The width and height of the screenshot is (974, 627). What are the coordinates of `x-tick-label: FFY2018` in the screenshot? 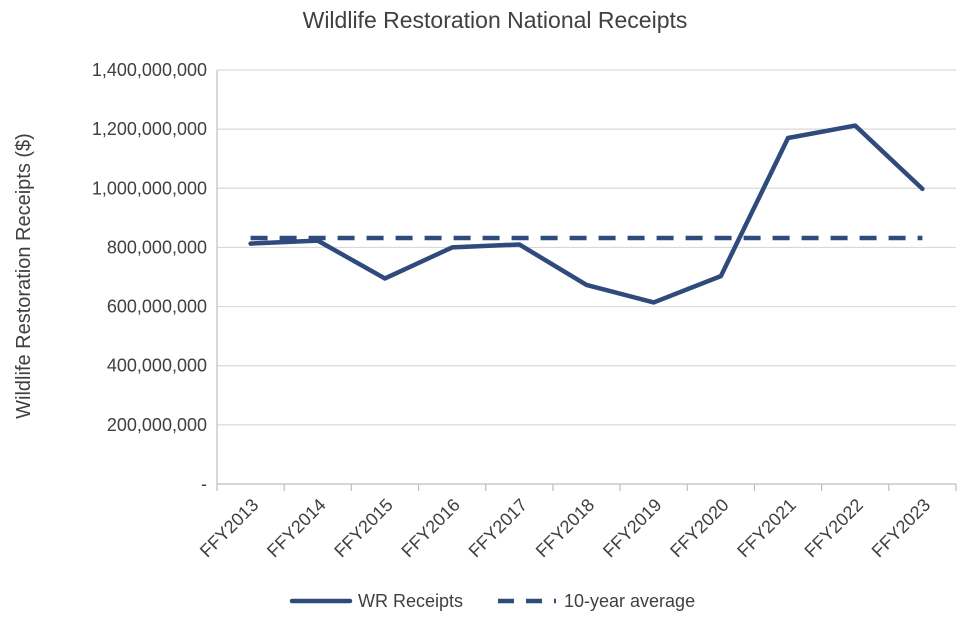 It's located at (565, 528).